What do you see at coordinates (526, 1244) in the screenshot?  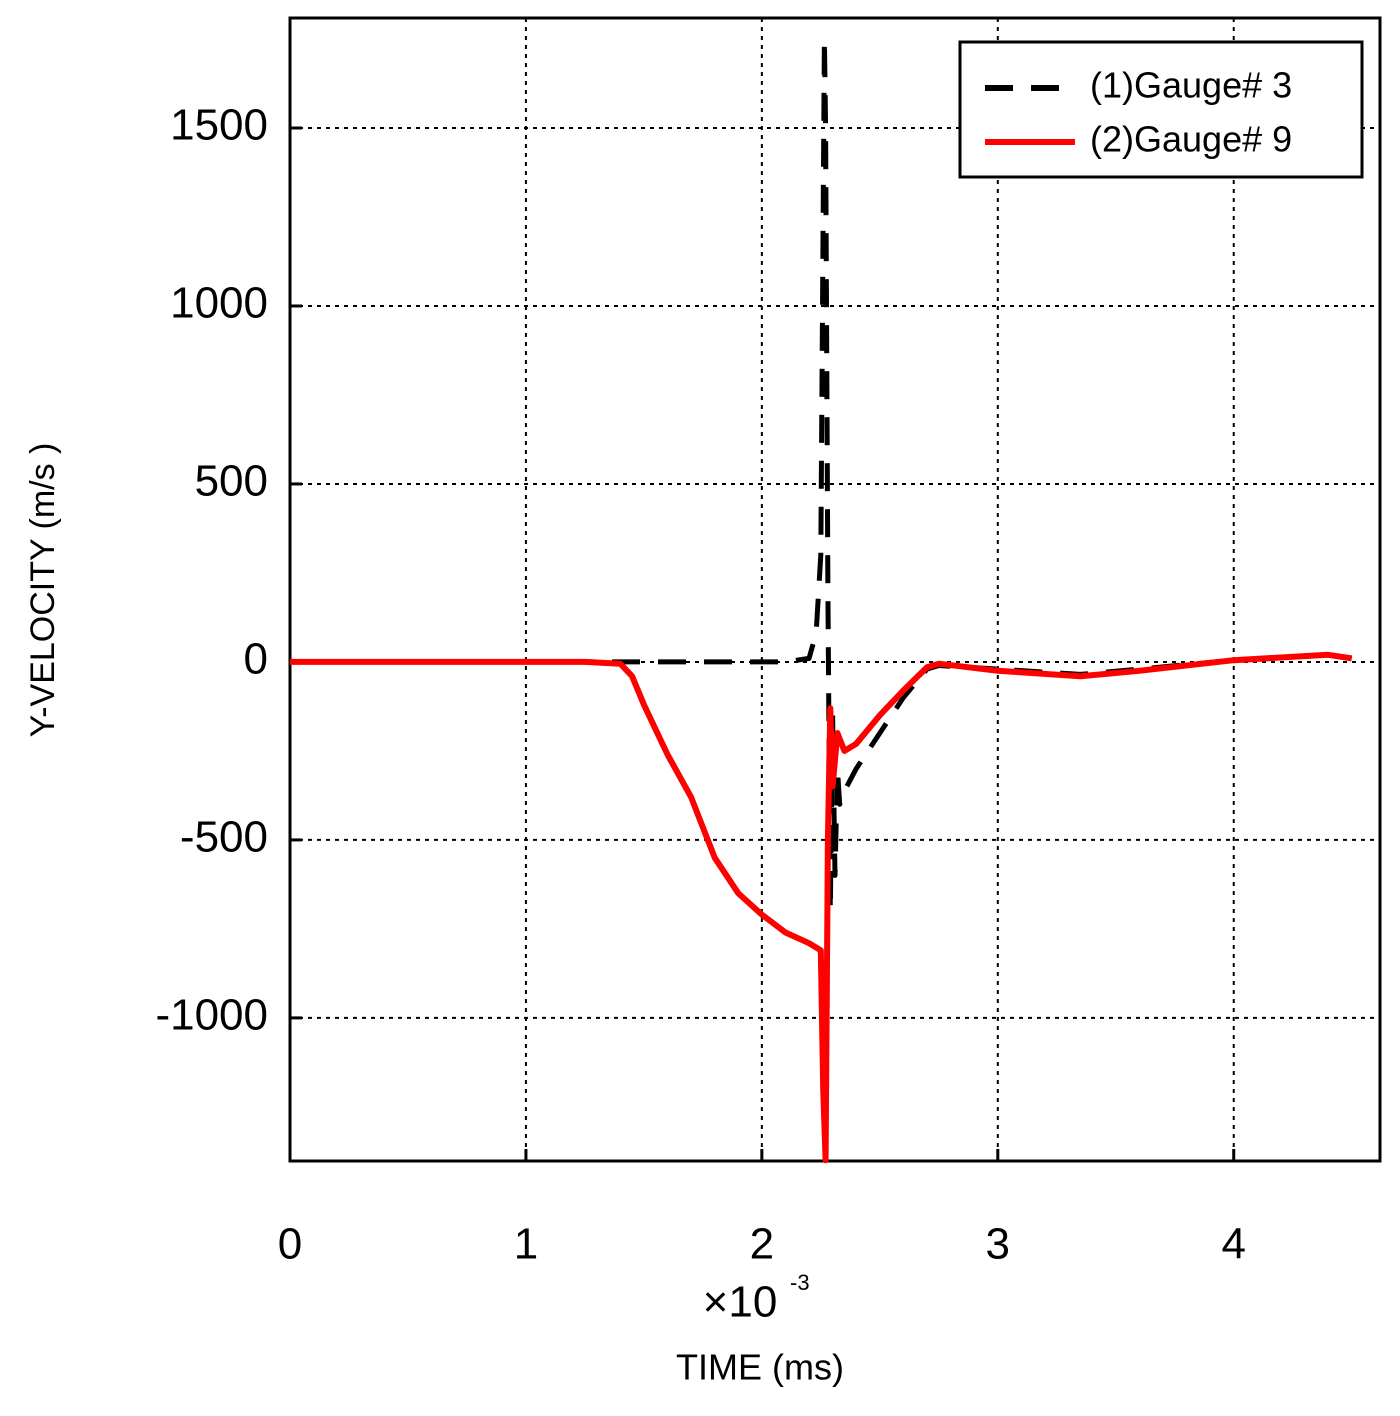 I see `x-tick-label: 1` at bounding box center [526, 1244].